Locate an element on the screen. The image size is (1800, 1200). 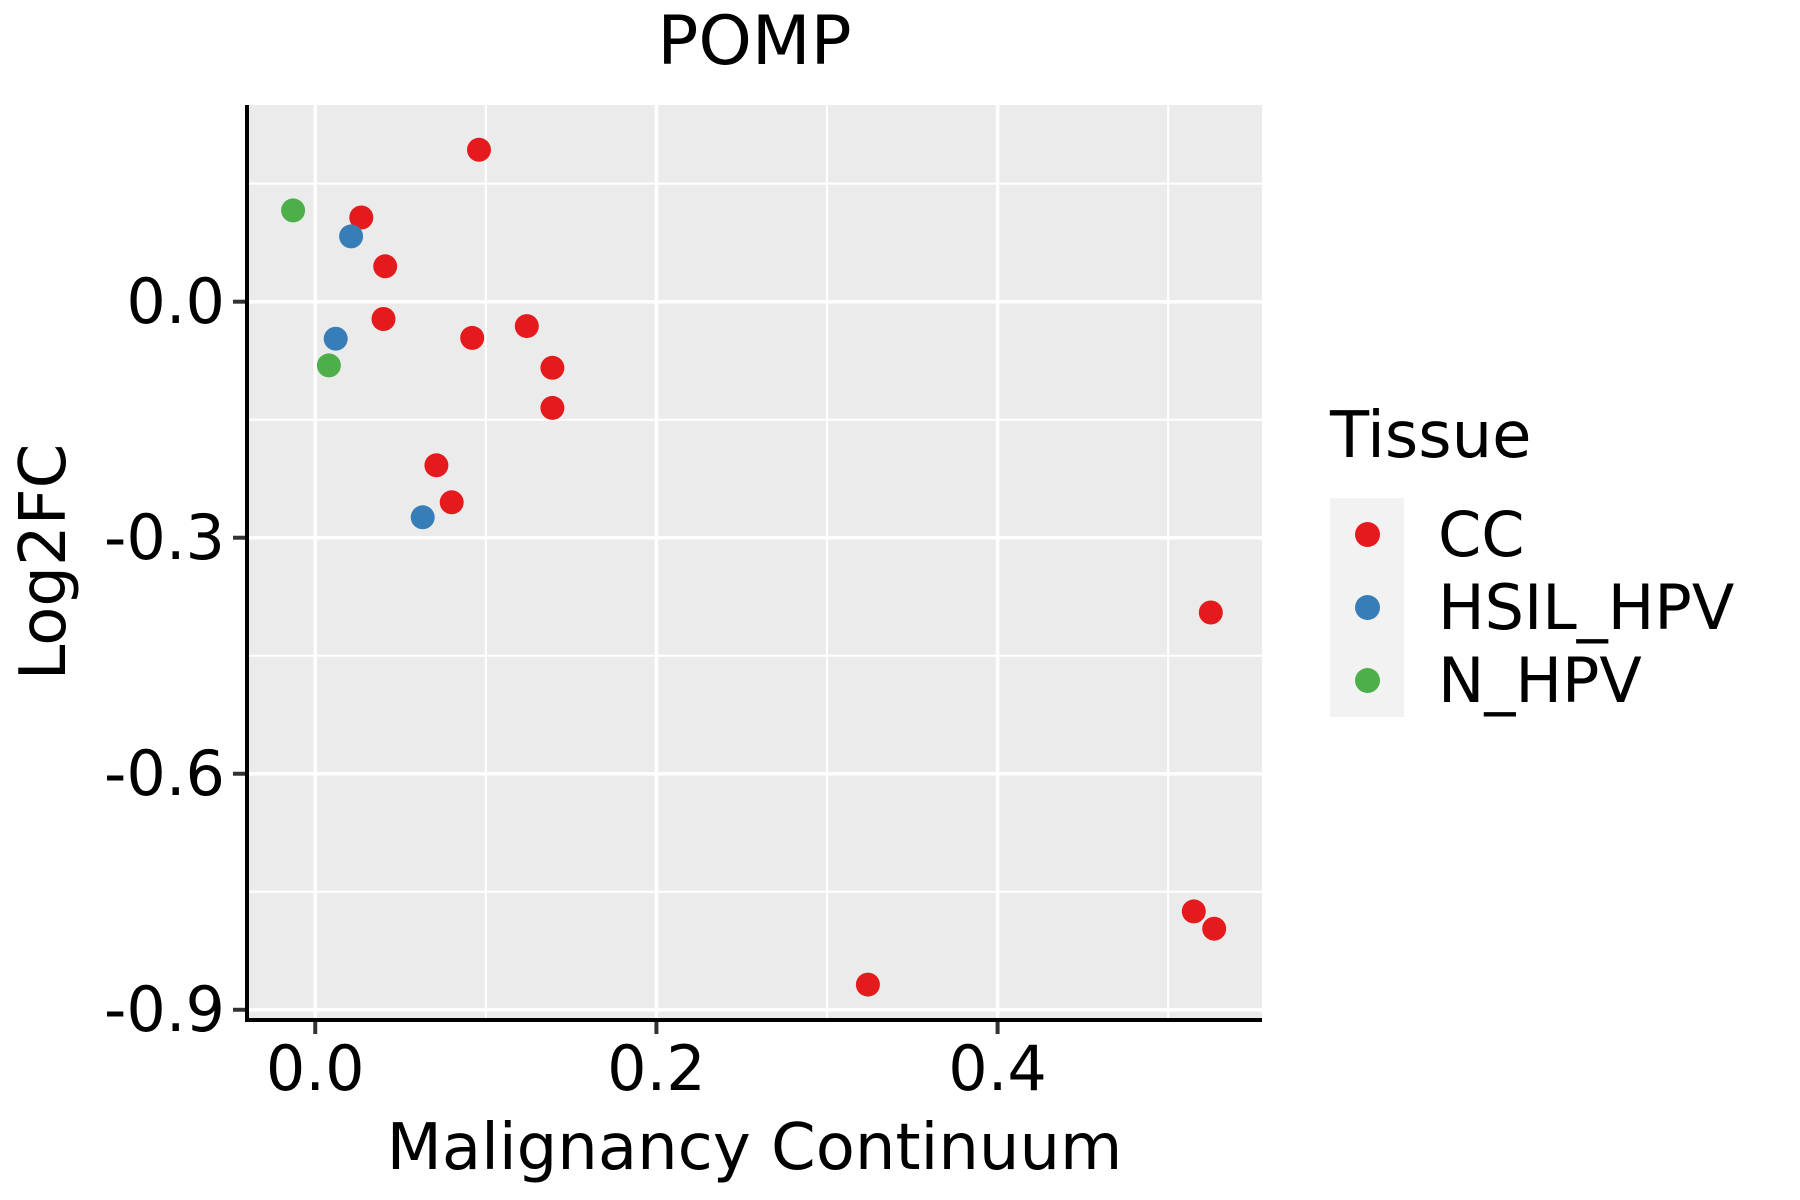
legend-label: HSIL_HPV is located at coordinates (1586, 607).